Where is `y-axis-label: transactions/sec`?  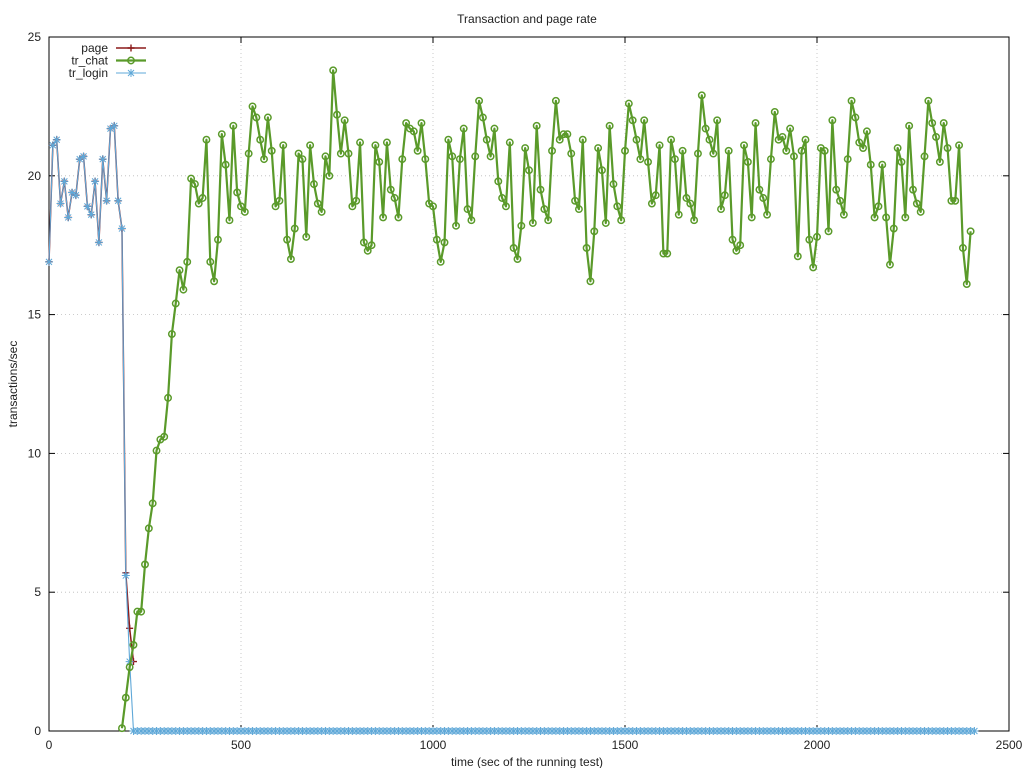
y-axis-label: transactions/sec is located at coordinates (13, 384).